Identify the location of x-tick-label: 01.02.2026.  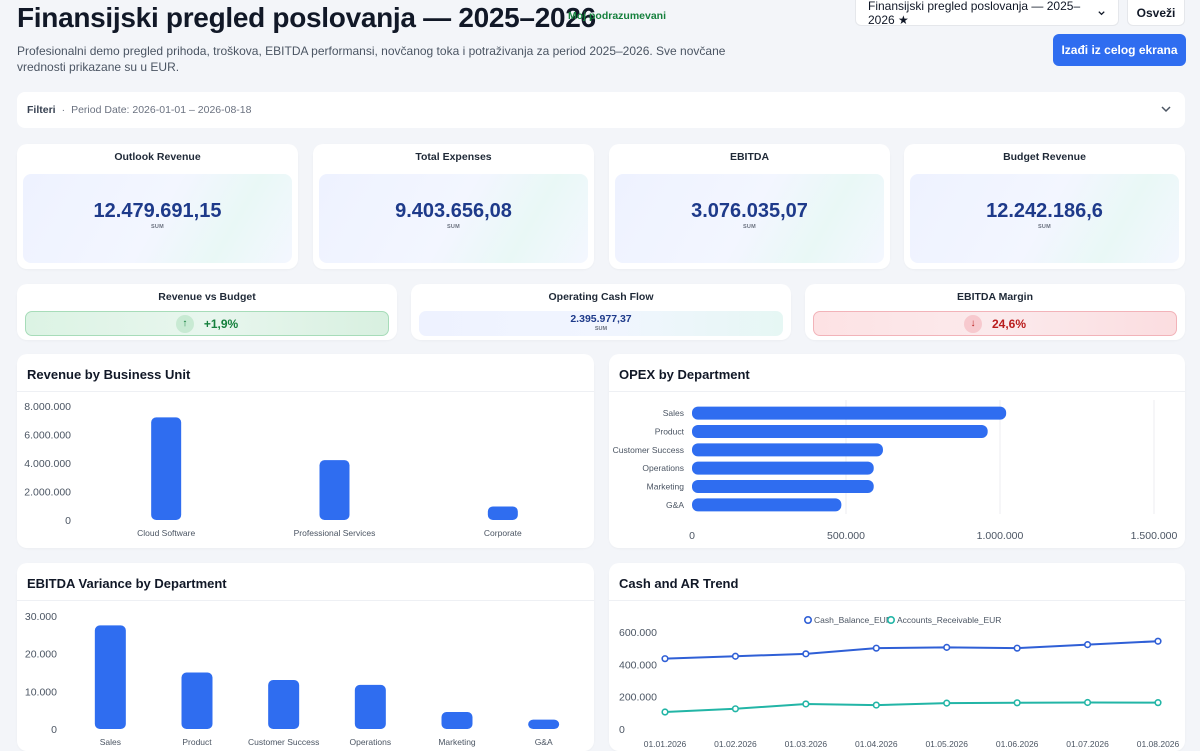
(735, 744).